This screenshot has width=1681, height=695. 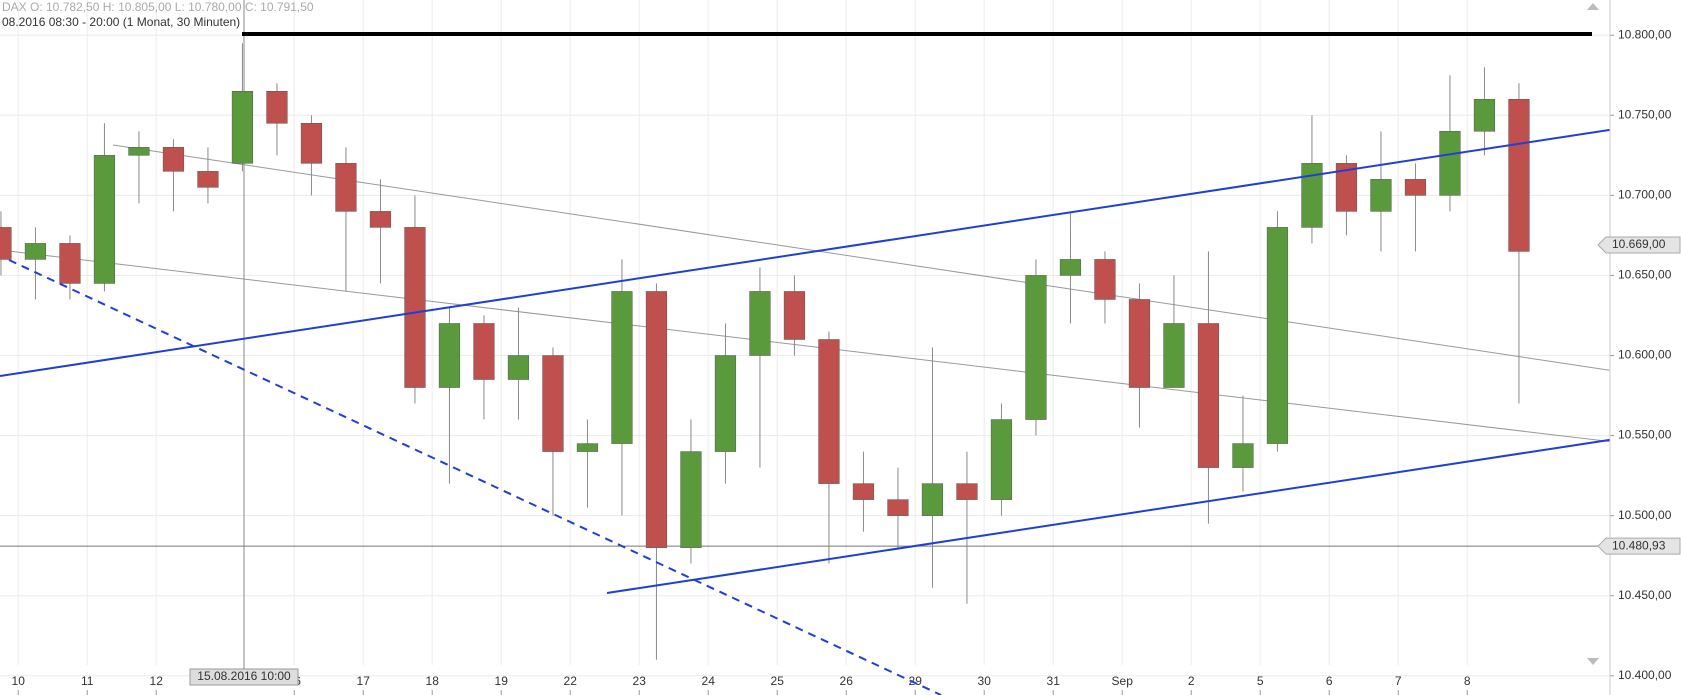 What do you see at coordinates (1054, 681) in the screenshot?
I see `x-tick-label: 31` at bounding box center [1054, 681].